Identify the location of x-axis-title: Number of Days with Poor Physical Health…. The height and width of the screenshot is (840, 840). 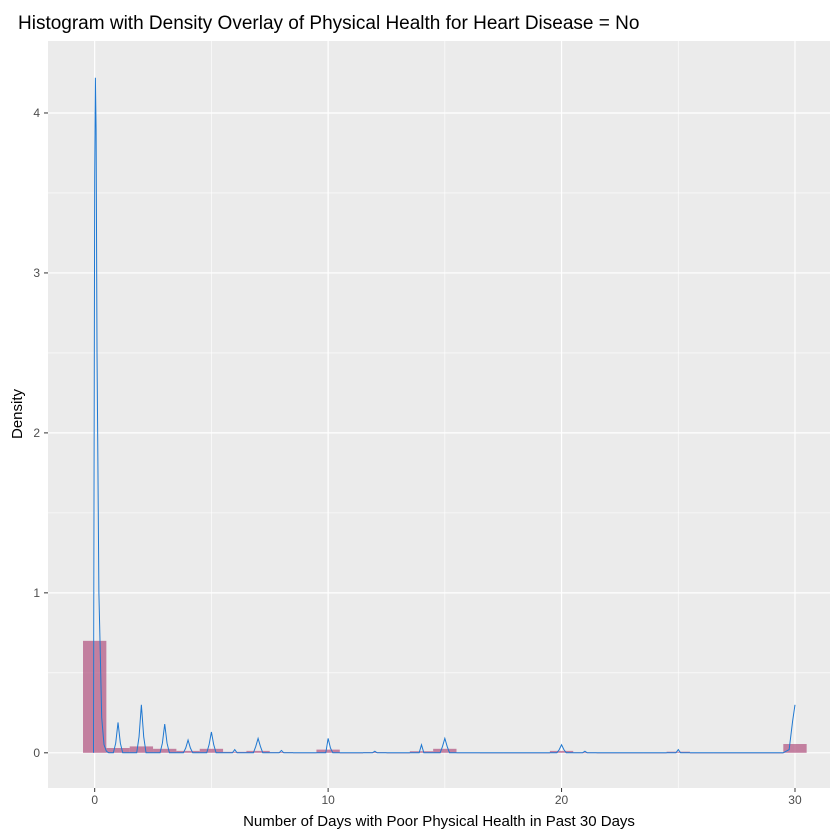
(439, 821).